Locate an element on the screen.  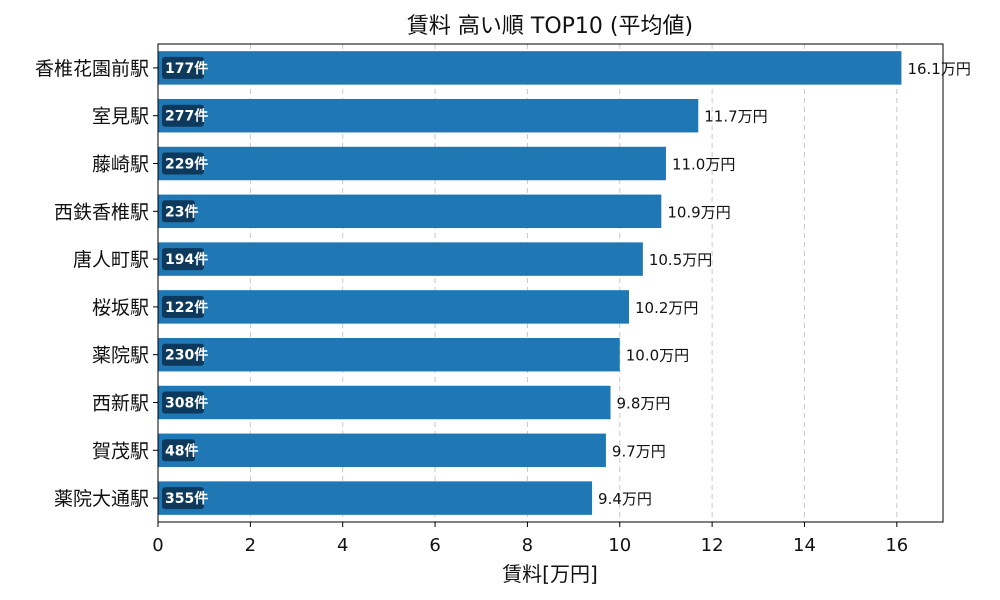
value-label: 9.7万円 is located at coordinates (639, 451).